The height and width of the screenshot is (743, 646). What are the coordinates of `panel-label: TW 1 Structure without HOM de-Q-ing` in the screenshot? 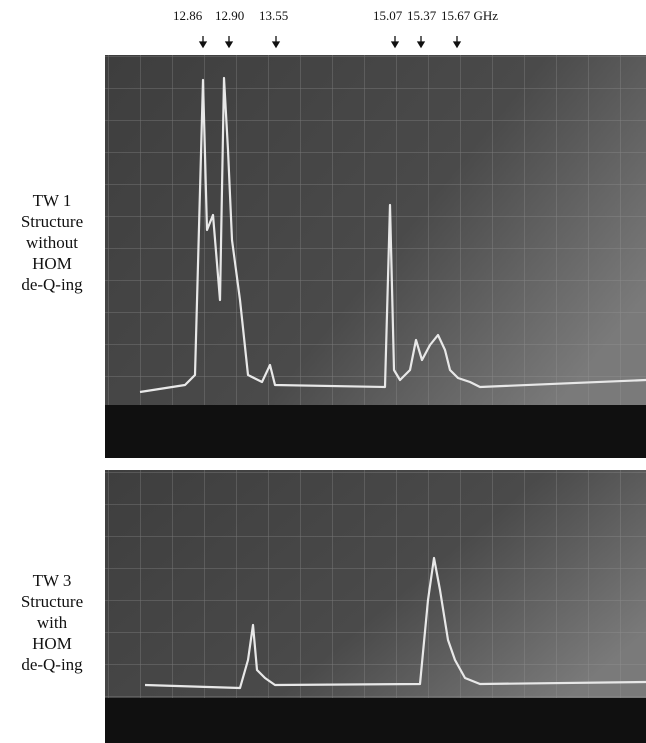 It's located at (52, 242).